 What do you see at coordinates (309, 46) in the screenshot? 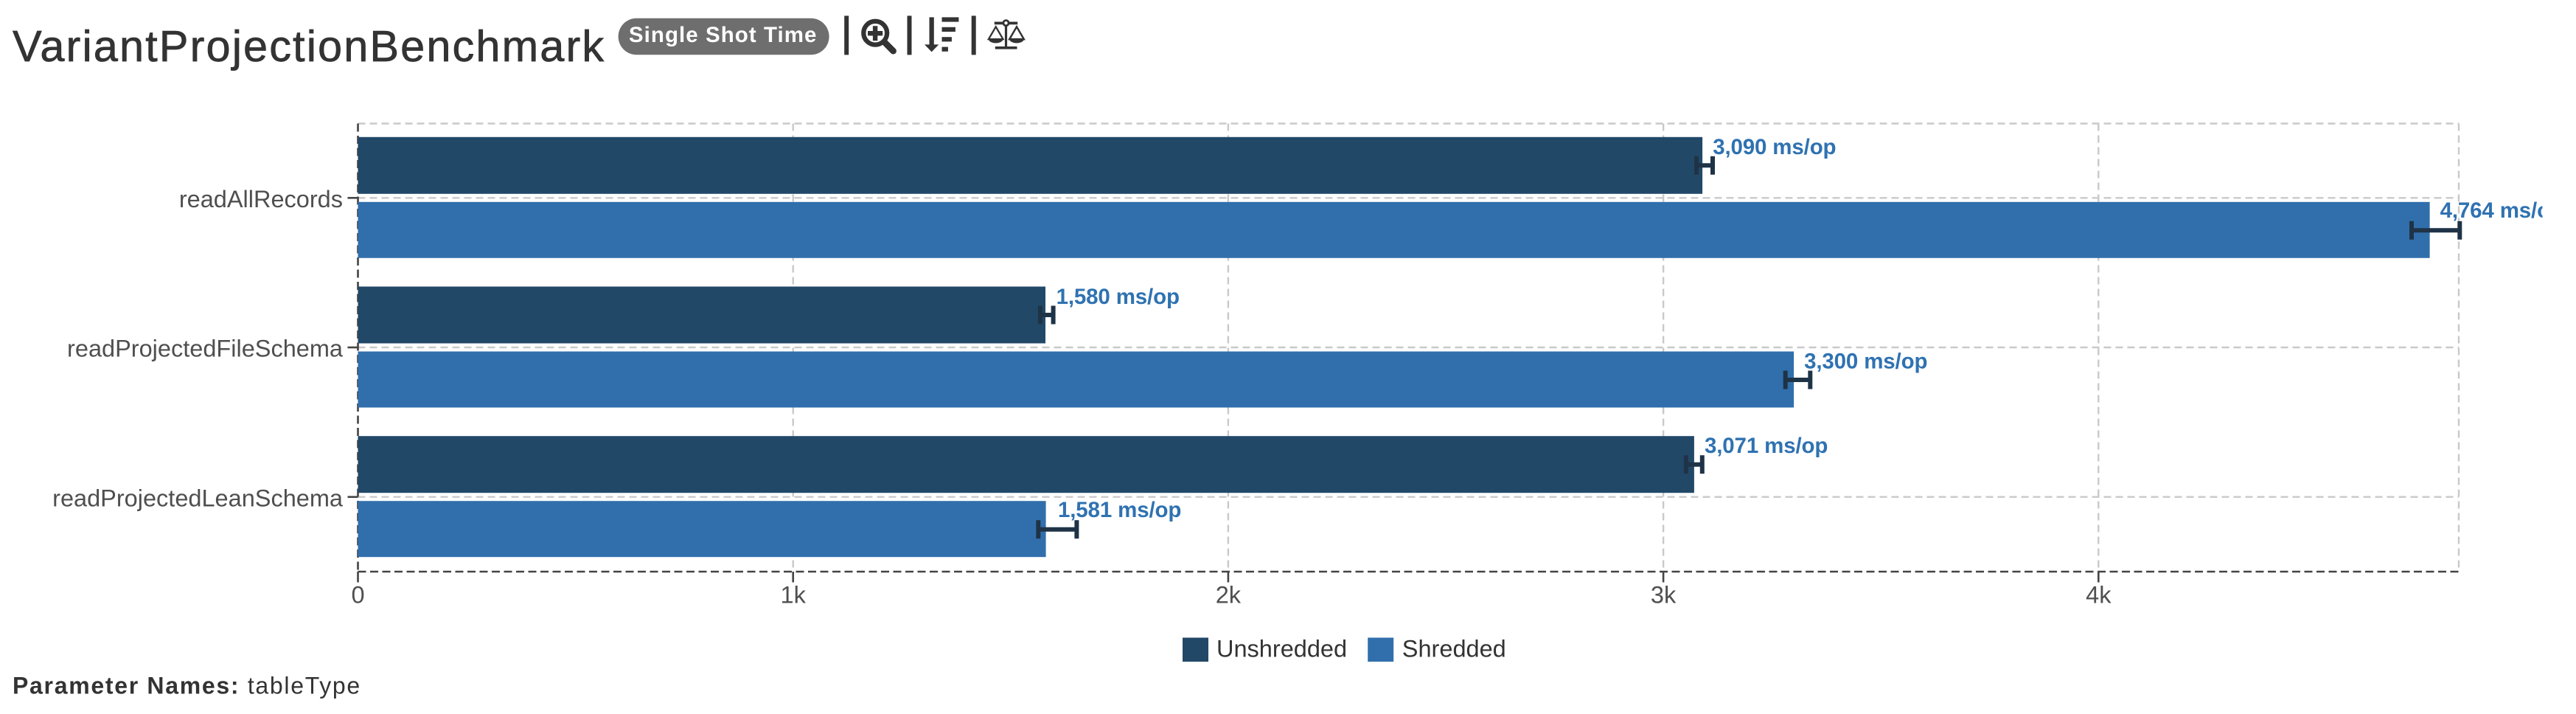
I see `svg-text: VariantProjectionBenchmark` at bounding box center [309, 46].